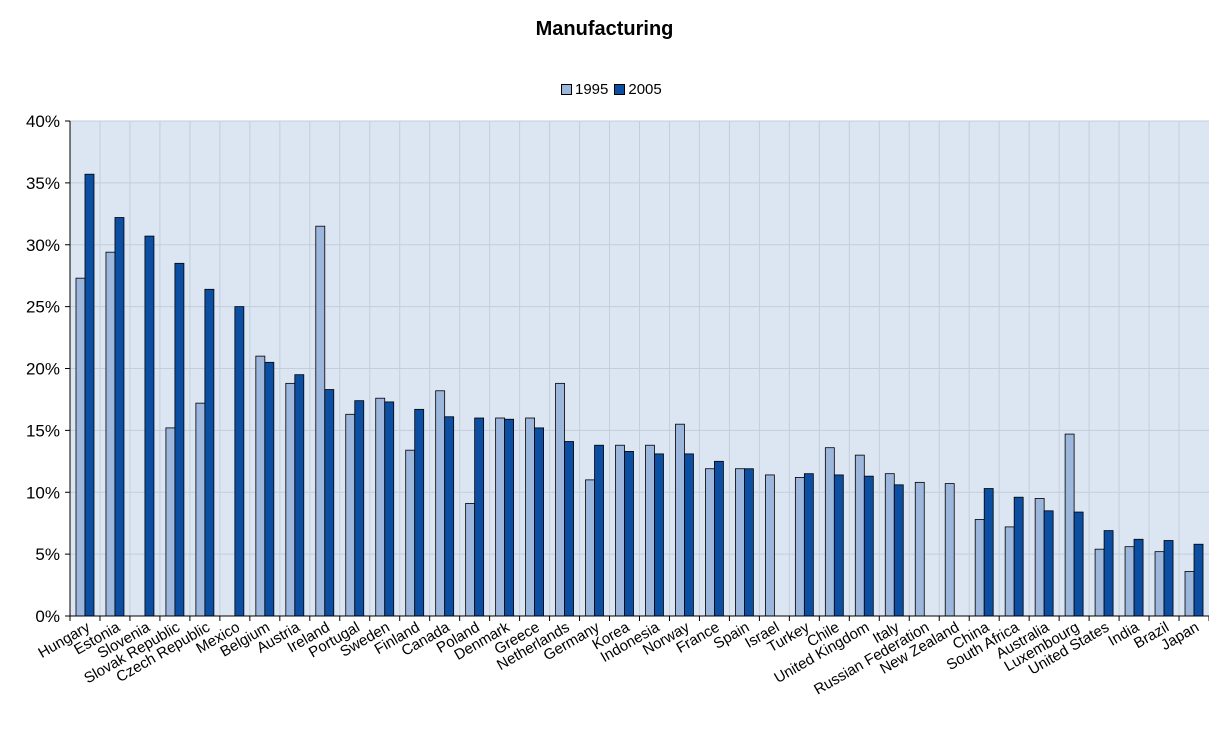 The width and height of the screenshot is (1209, 736). What do you see at coordinates (47, 554) in the screenshot?
I see `y-tick-label: 5%` at bounding box center [47, 554].